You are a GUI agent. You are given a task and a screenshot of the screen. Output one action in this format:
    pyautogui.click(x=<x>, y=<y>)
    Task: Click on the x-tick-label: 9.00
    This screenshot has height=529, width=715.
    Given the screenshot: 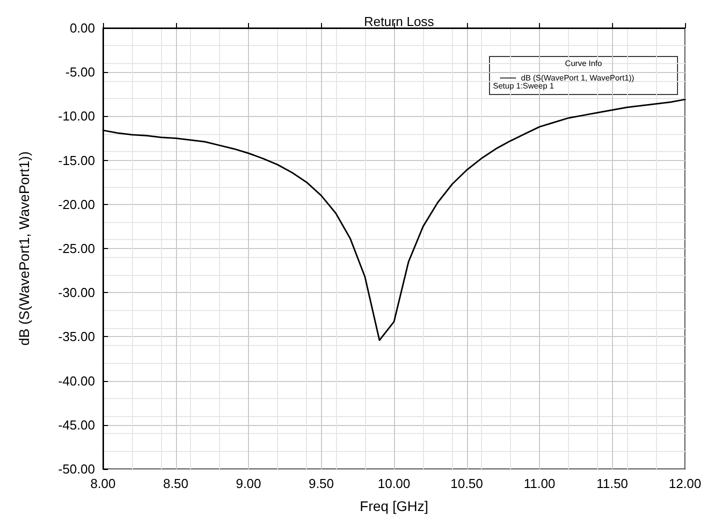 What is the action you would take?
    pyautogui.click(x=249, y=483)
    